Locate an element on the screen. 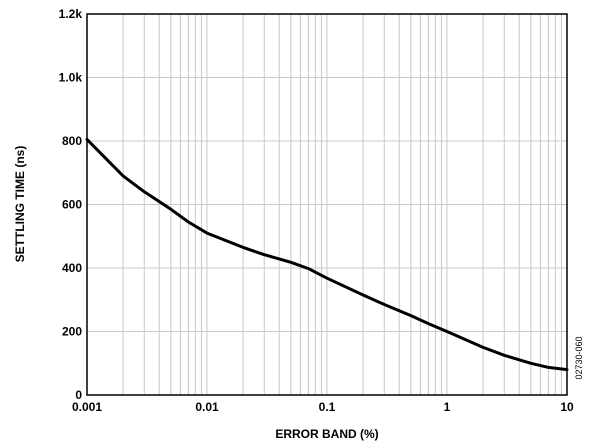 The image size is (589, 444). y-tick-label: 400 is located at coordinates (72, 268).